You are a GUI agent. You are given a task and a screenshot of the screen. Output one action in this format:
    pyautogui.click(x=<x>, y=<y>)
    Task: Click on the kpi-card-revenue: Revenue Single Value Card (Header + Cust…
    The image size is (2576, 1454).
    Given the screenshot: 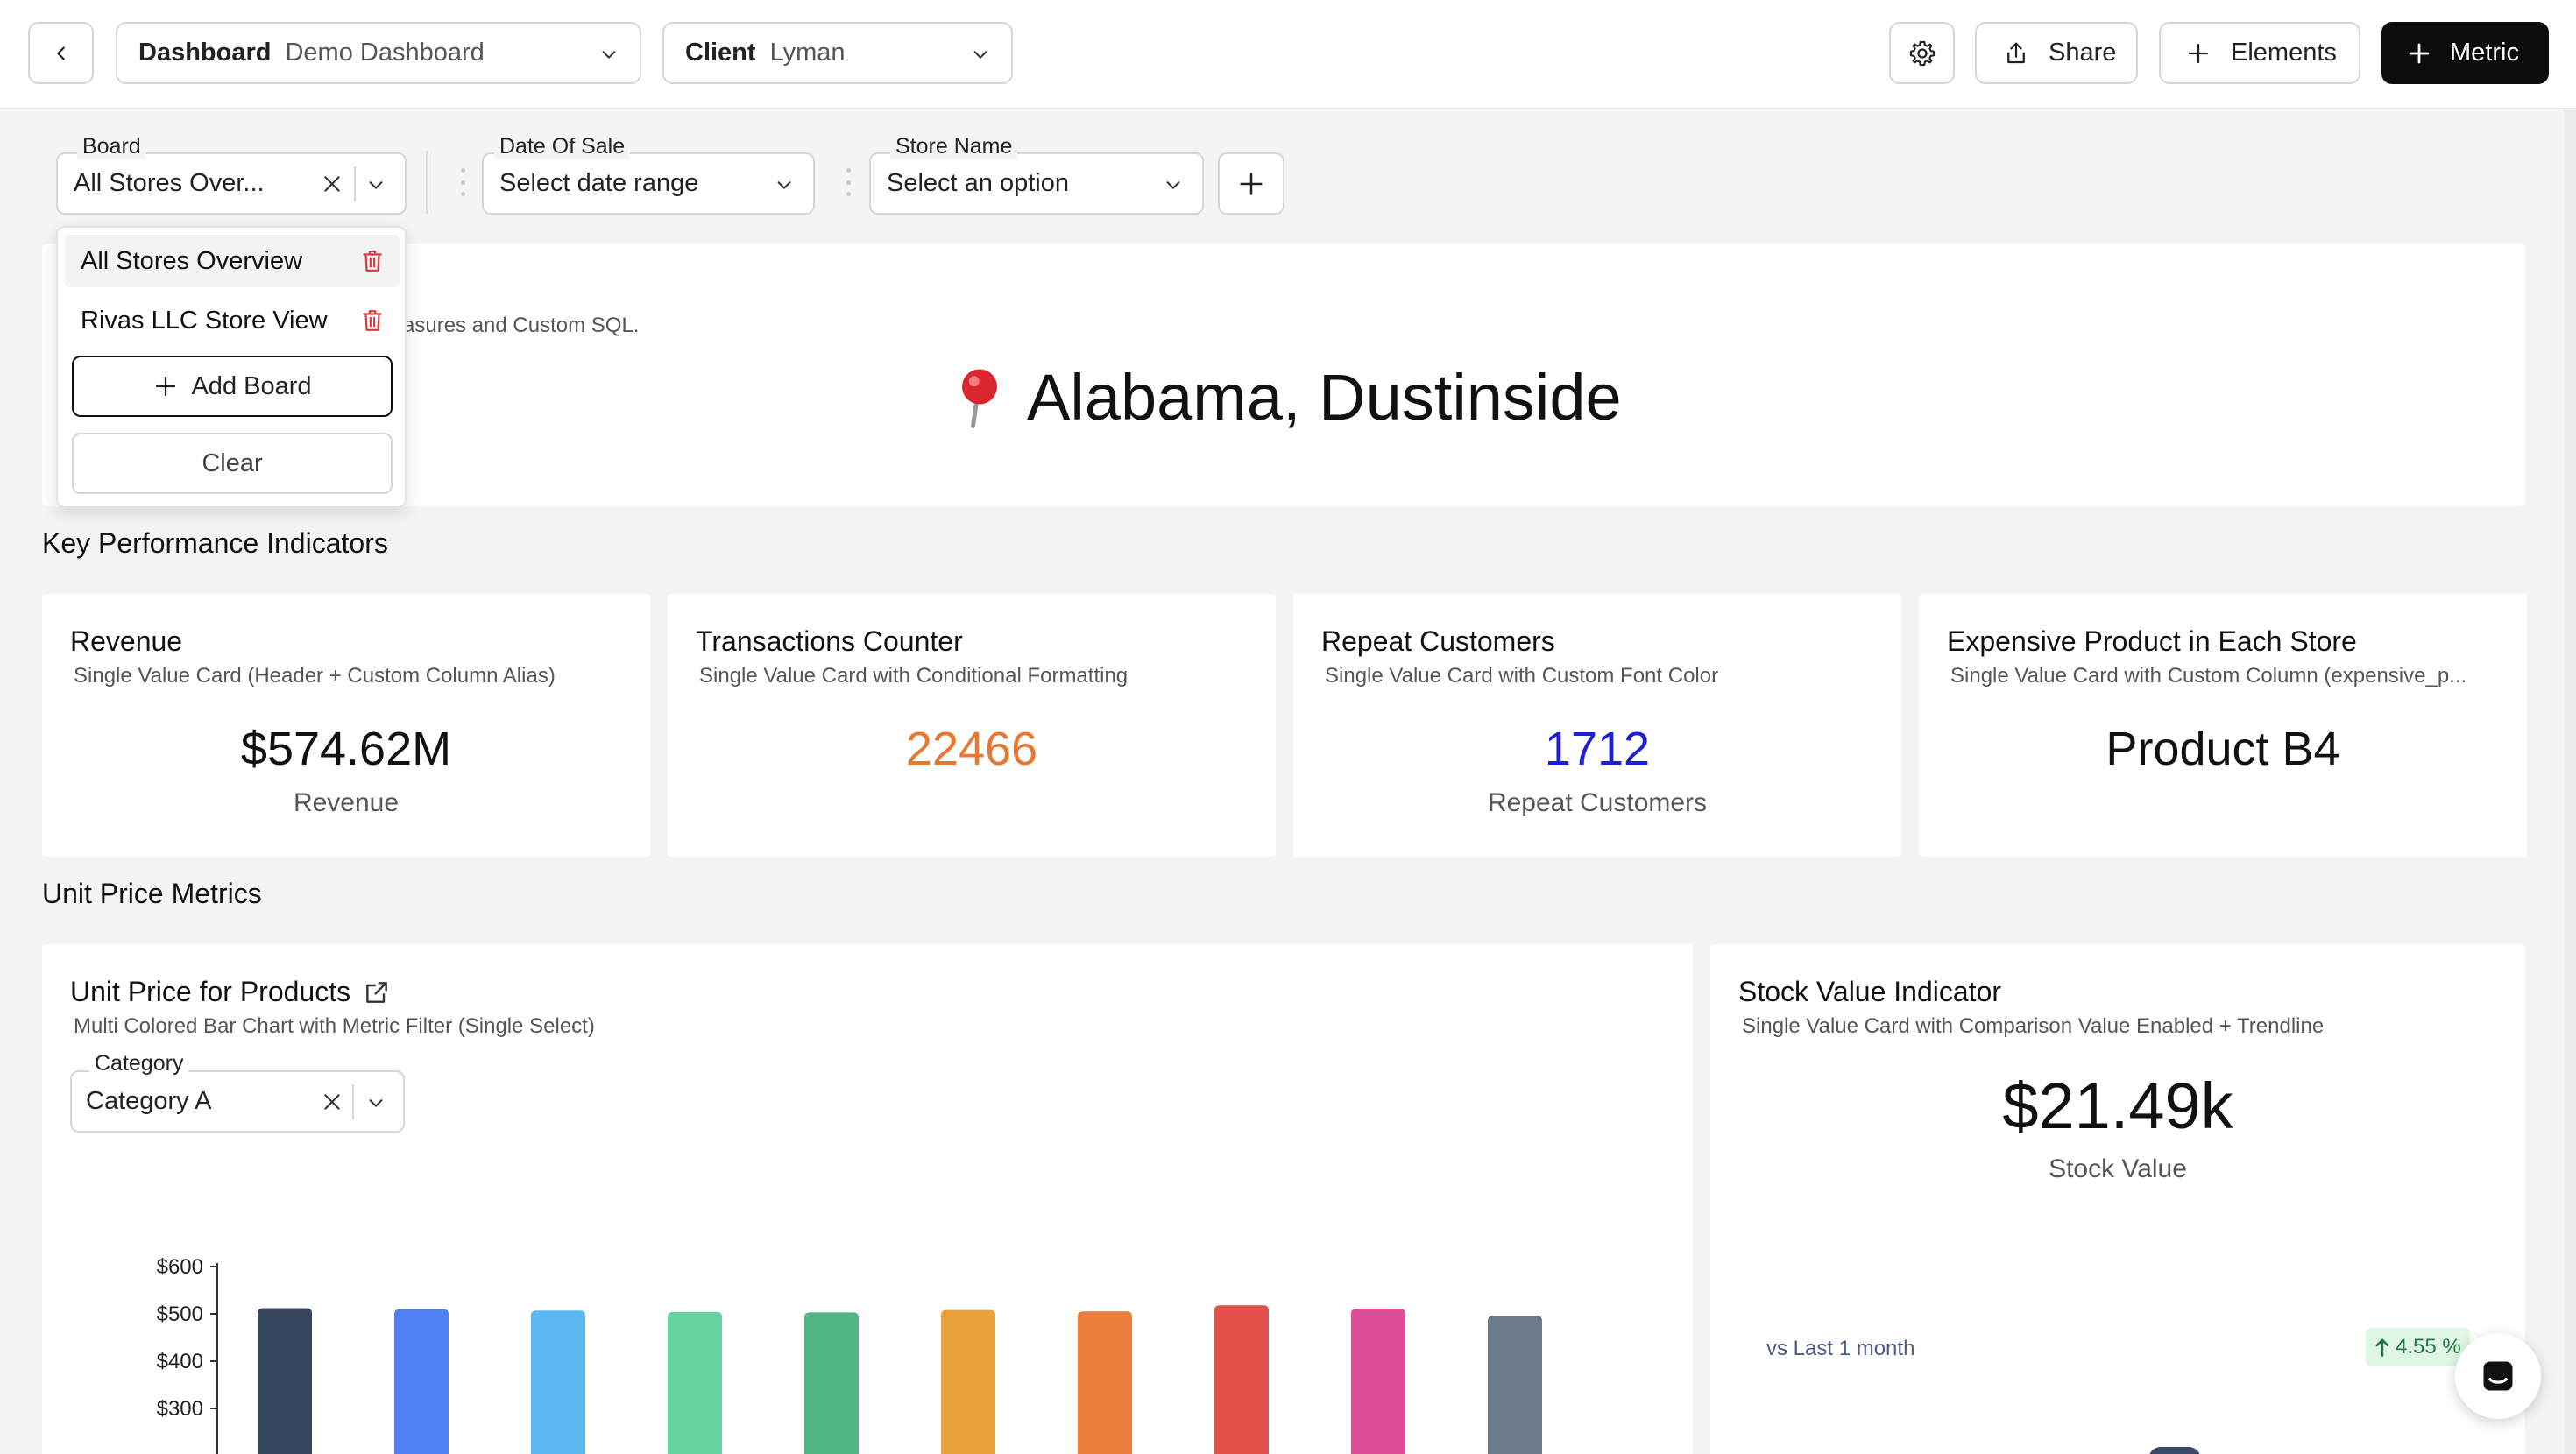 What is the action you would take?
    pyautogui.click(x=346, y=725)
    